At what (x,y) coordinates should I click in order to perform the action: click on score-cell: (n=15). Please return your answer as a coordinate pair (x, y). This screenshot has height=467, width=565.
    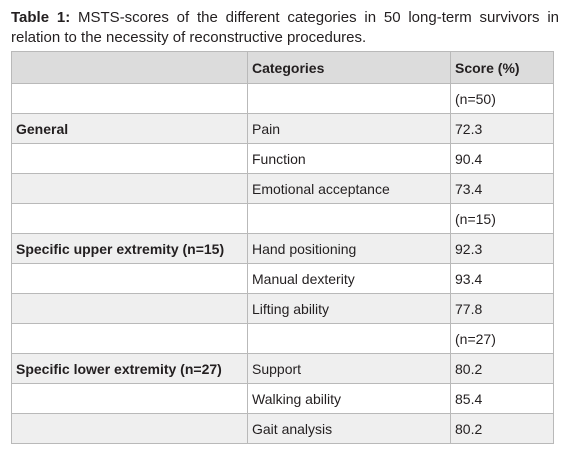
    Looking at the image, I should click on (502, 218).